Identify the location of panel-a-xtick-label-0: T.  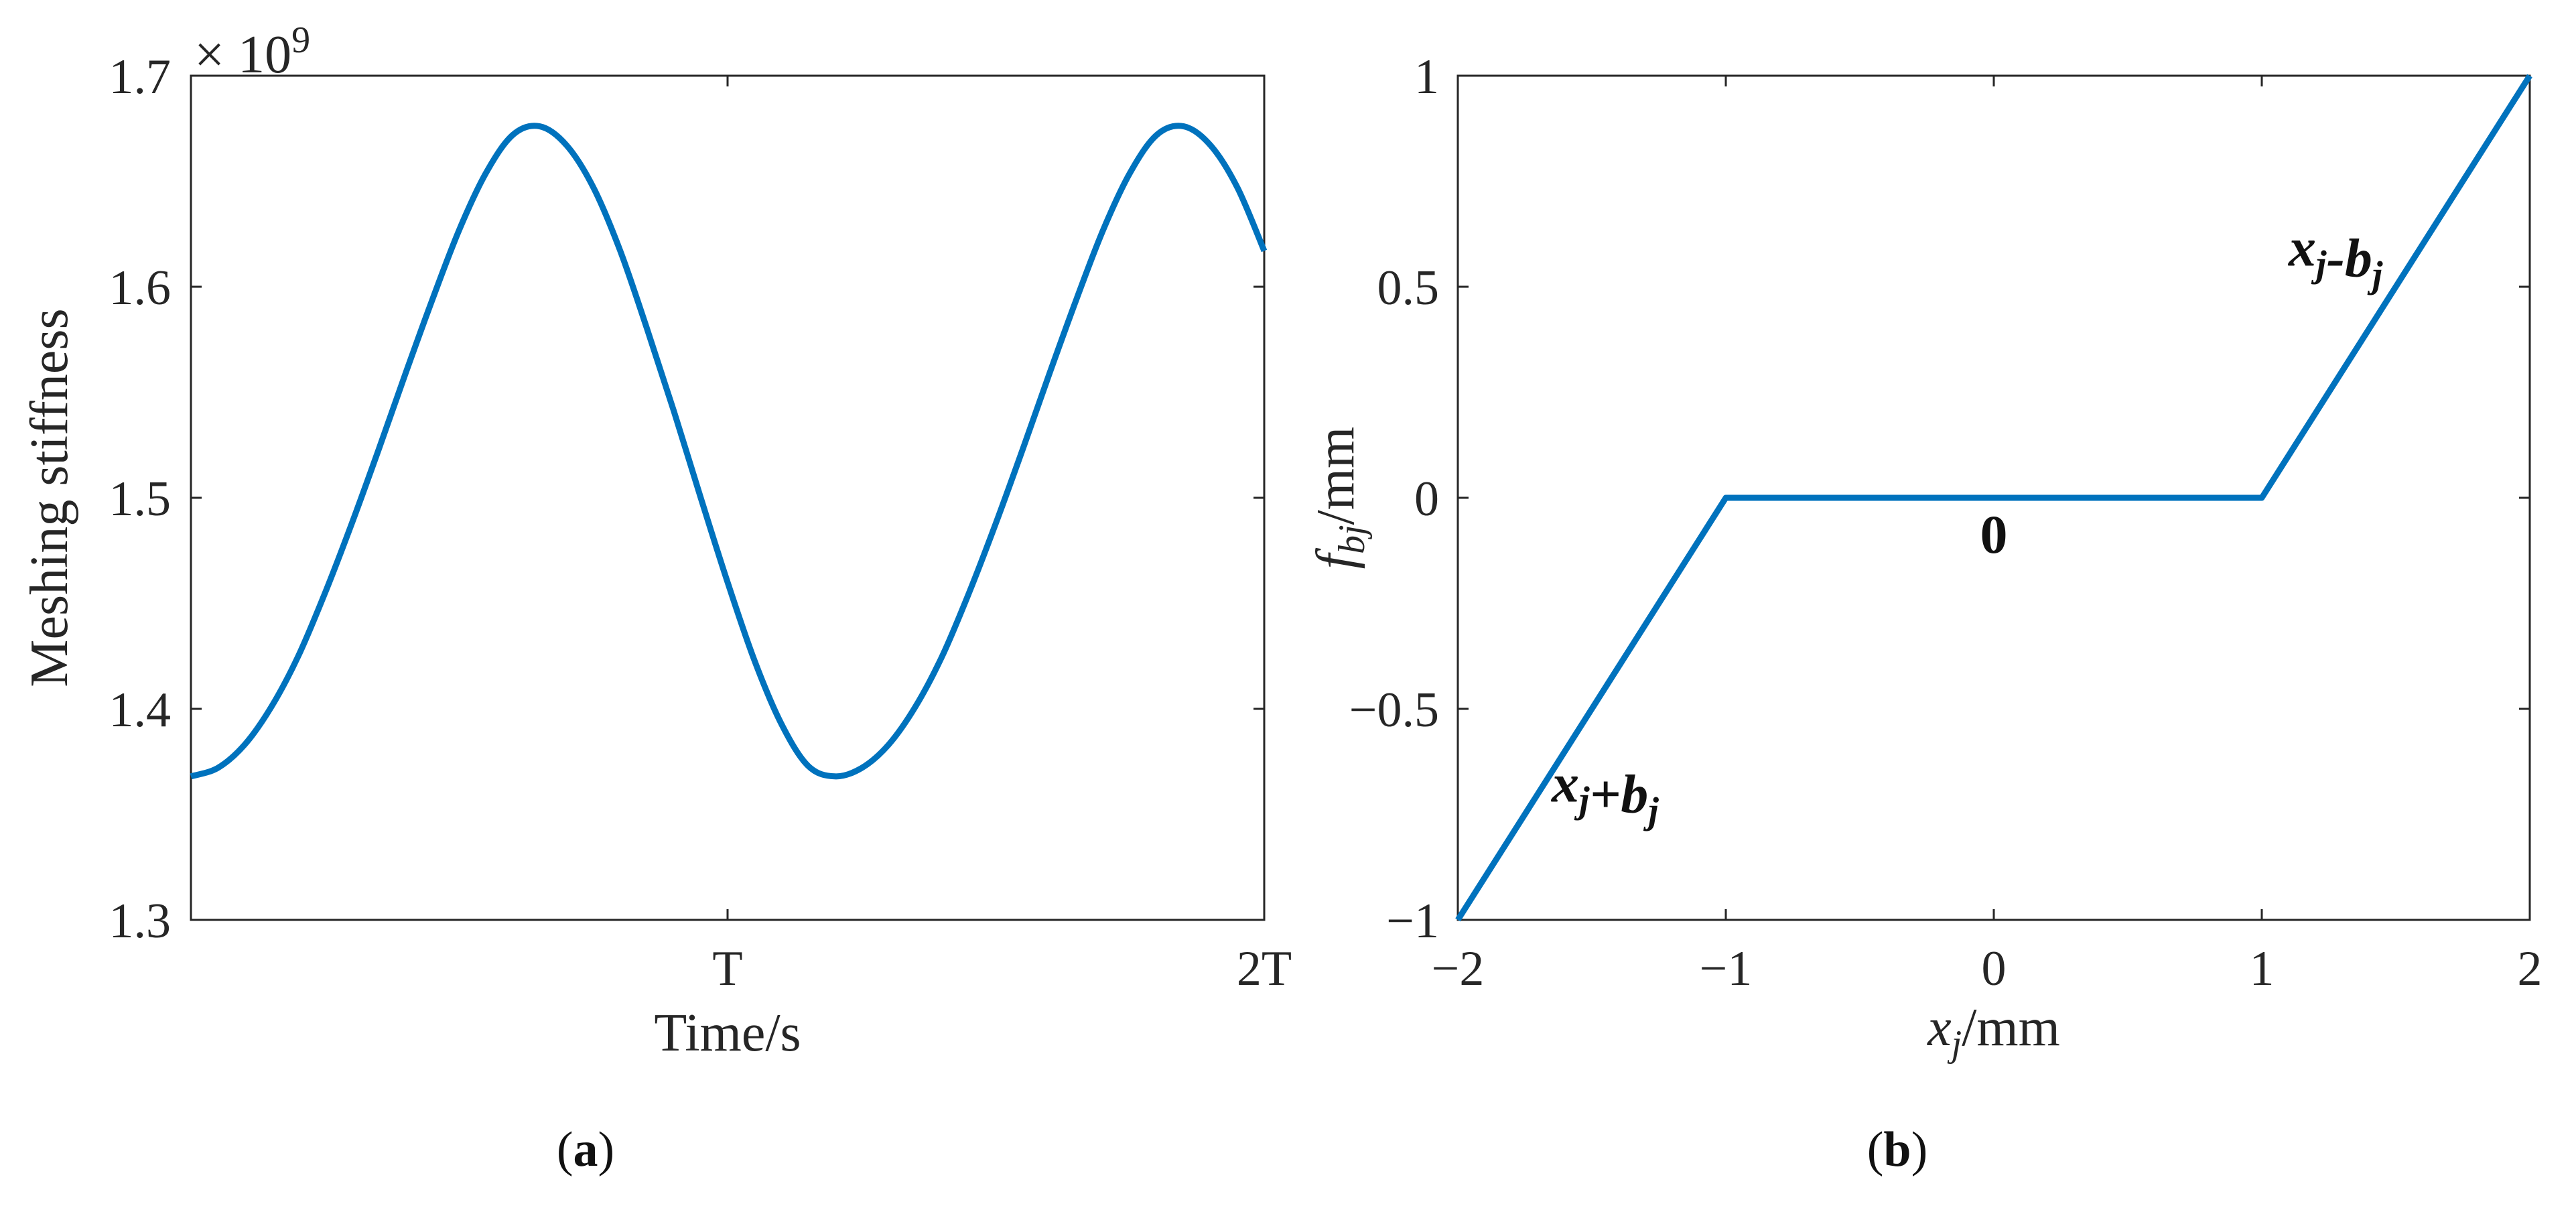
(727, 968).